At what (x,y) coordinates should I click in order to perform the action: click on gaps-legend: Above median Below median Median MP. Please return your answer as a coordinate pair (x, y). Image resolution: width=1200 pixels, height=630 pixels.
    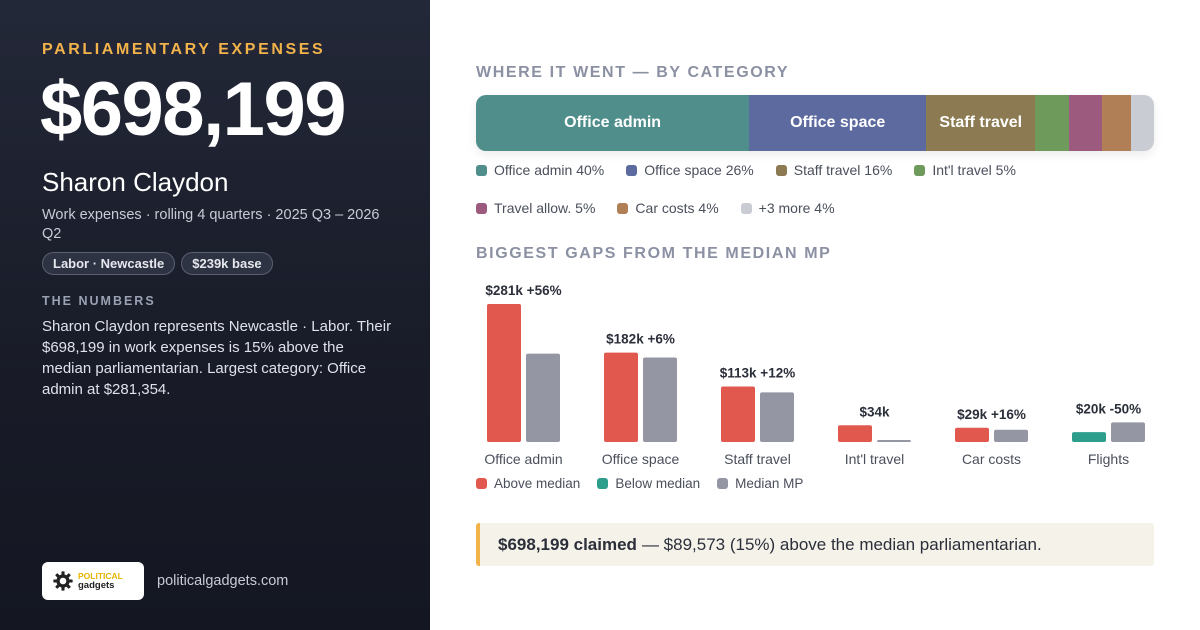
    Looking at the image, I should click on (639, 483).